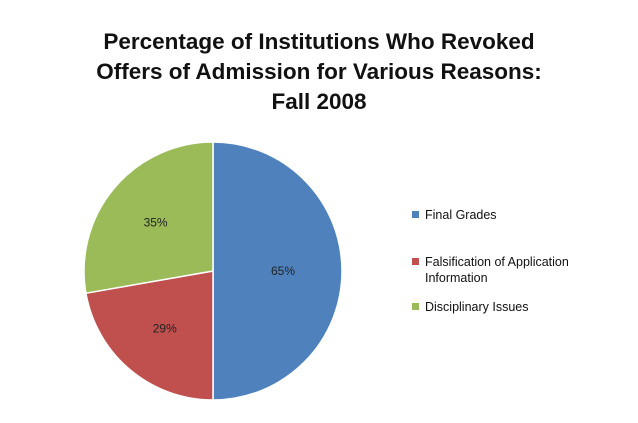  What do you see at coordinates (156, 223) in the screenshot?
I see `data-label-disciplinary-issues: 35%` at bounding box center [156, 223].